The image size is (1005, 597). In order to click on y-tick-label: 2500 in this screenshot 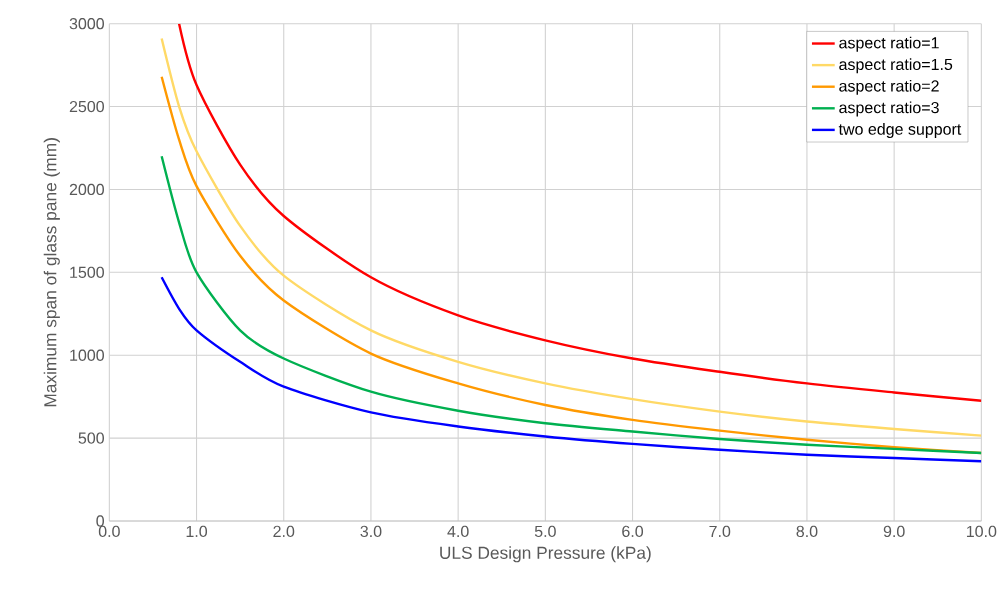, I will do `click(86, 106)`.